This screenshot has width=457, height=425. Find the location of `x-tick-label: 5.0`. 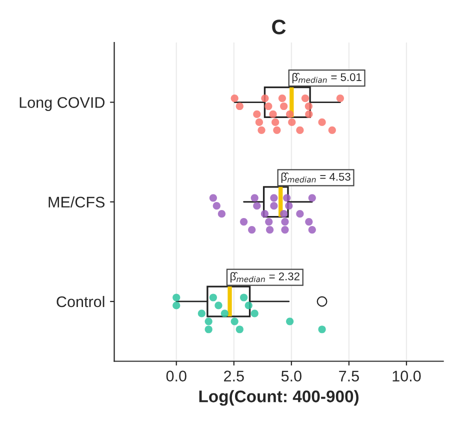

x-tick-label: 5.0 is located at coordinates (291, 376).